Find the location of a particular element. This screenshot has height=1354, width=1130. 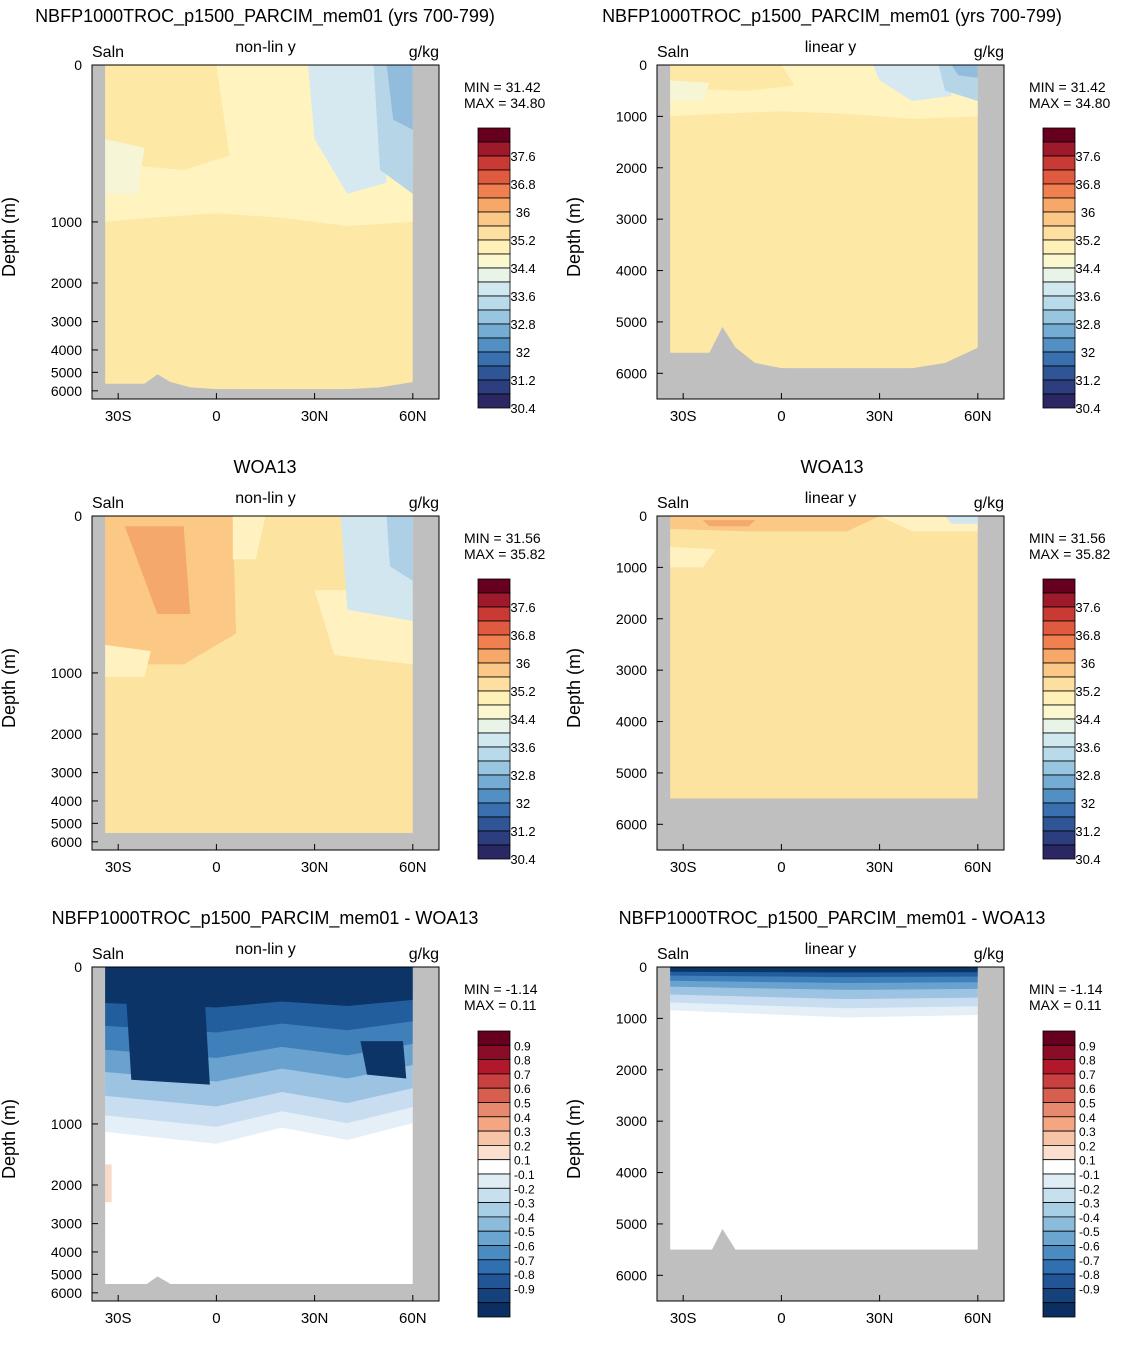

colorbar-label: 31.2 is located at coordinates (522, 831).